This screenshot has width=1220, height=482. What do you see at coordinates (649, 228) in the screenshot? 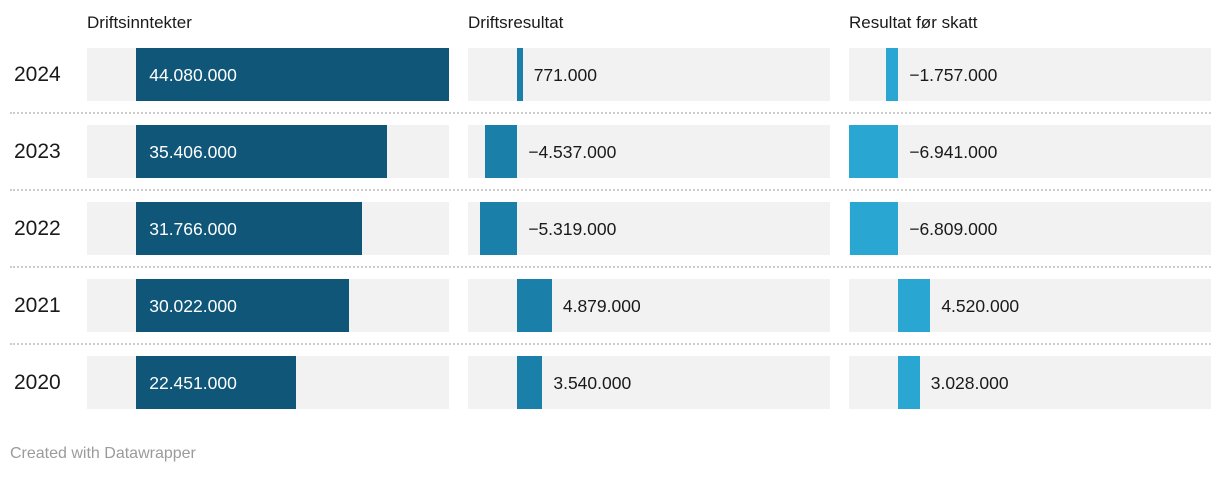
I see `bar-track: −5.319.000` at bounding box center [649, 228].